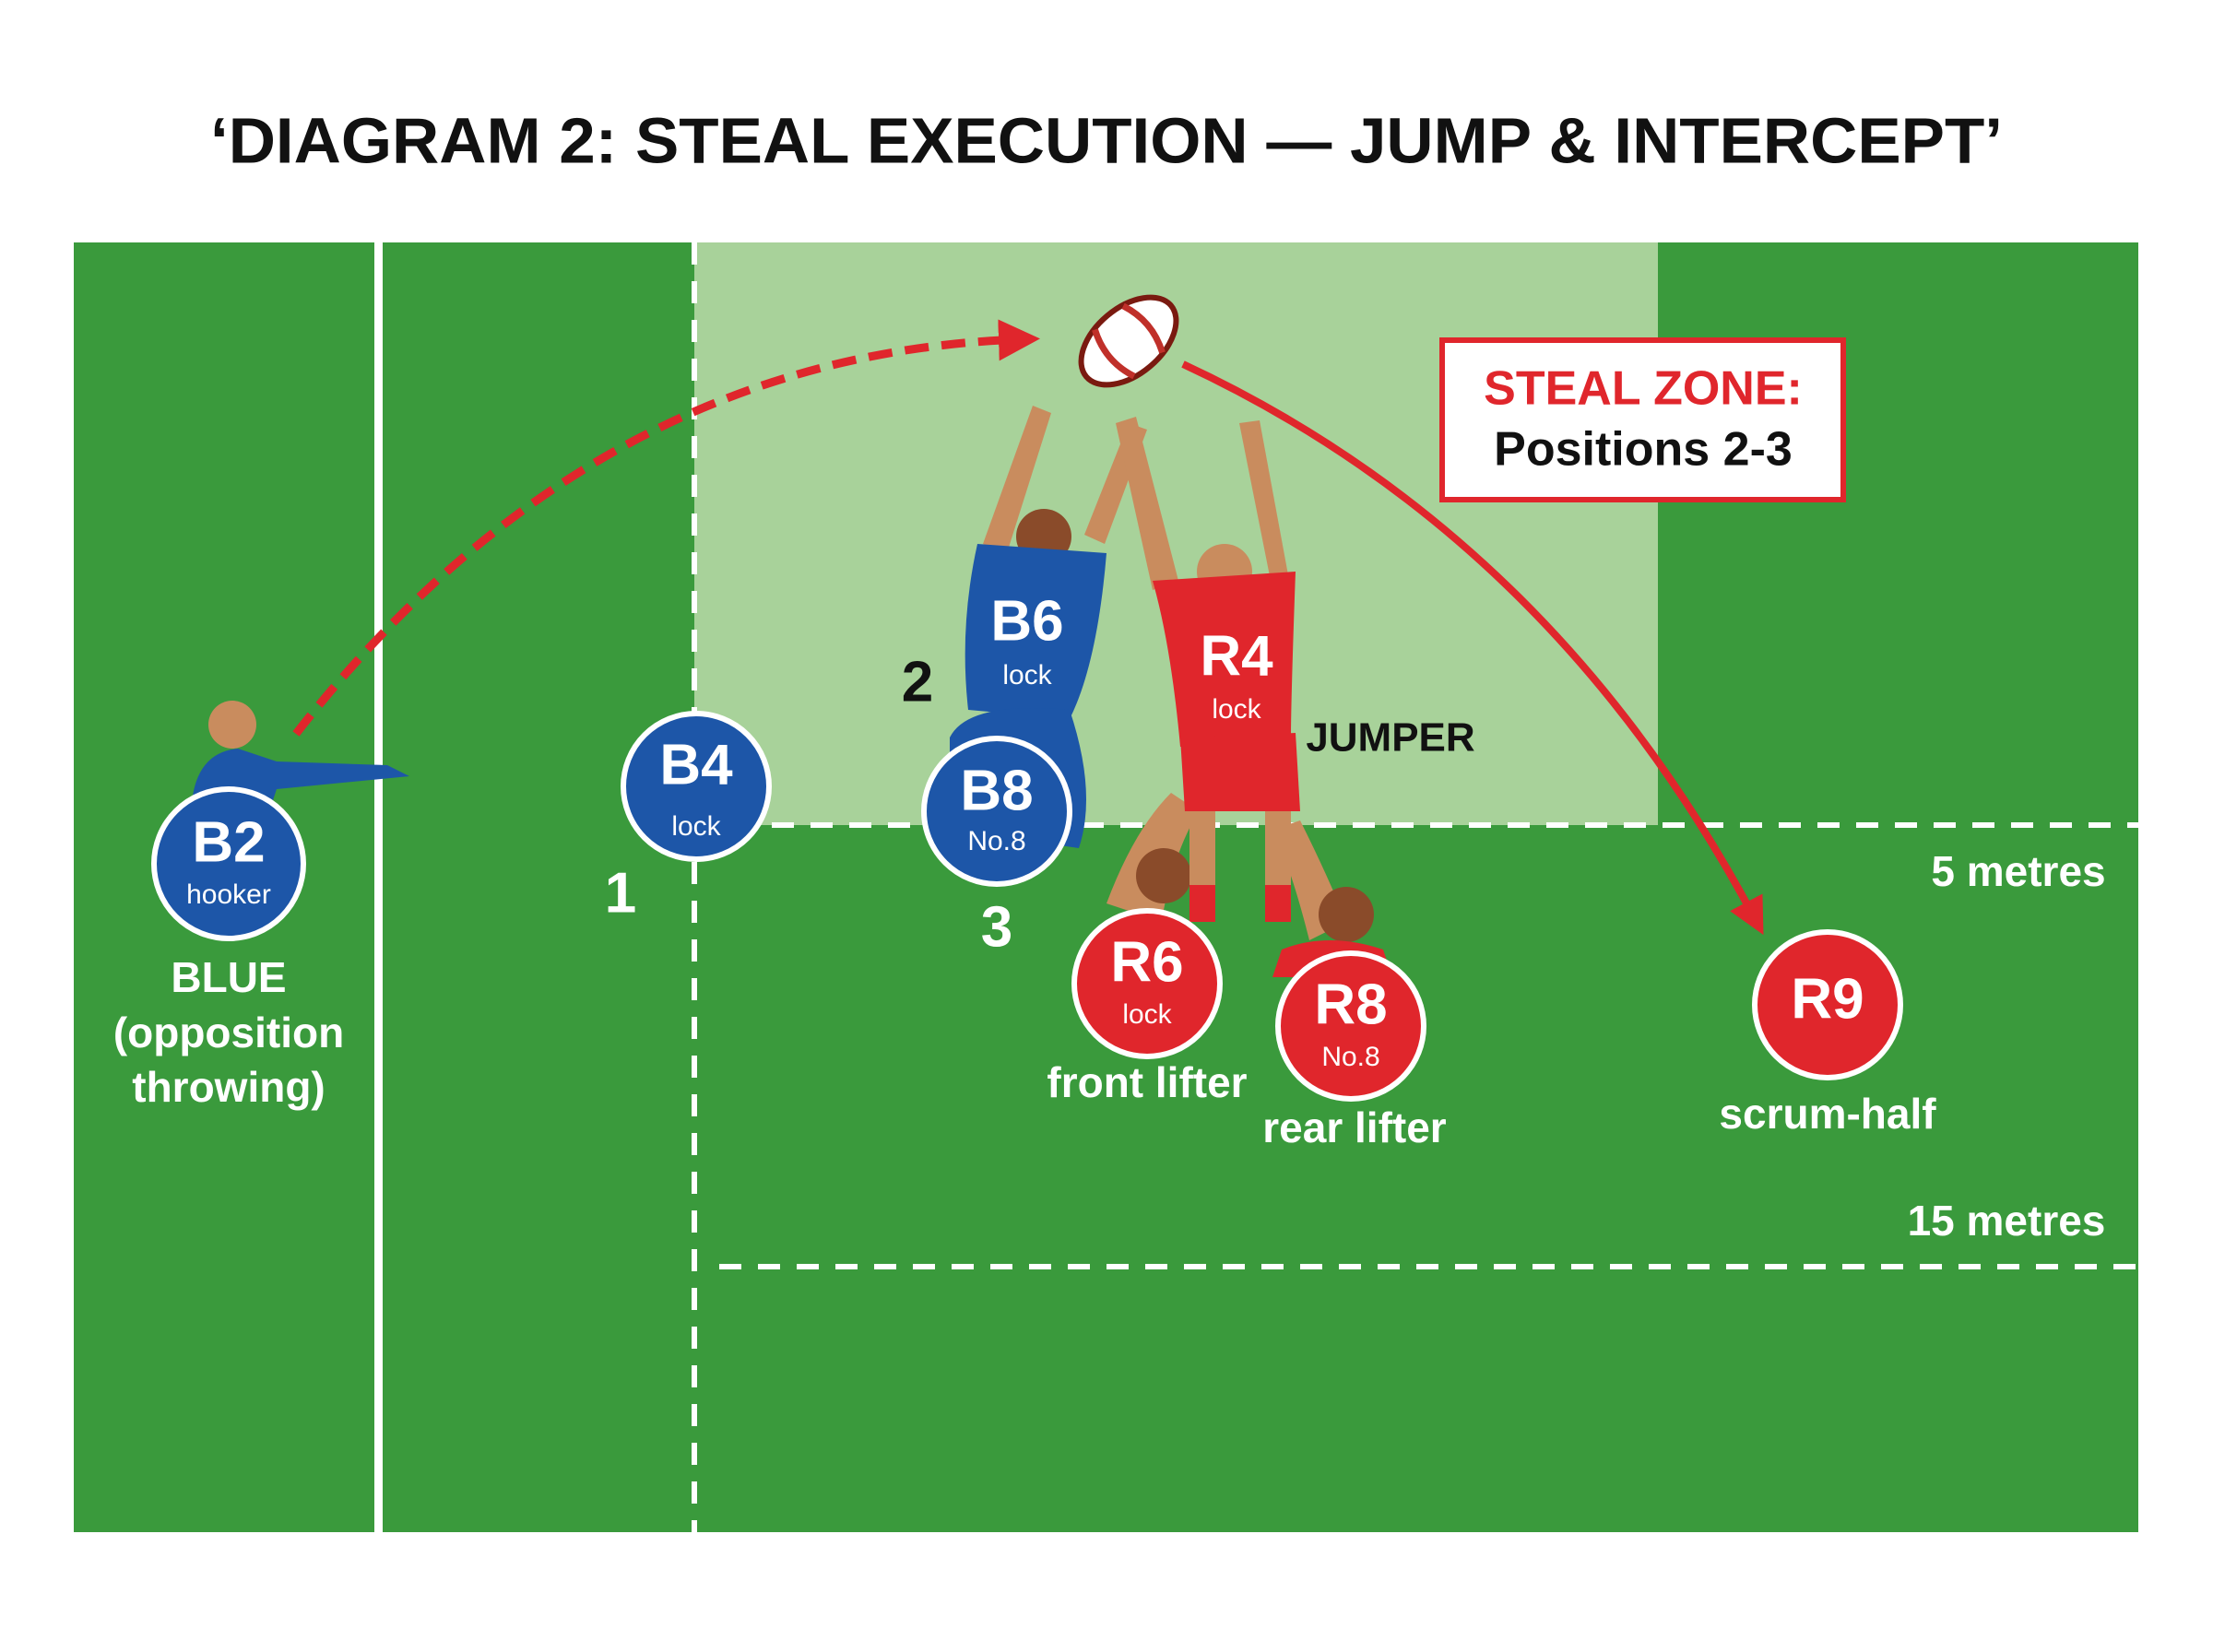  I want to click on player-id: R4, so click(1236, 656).